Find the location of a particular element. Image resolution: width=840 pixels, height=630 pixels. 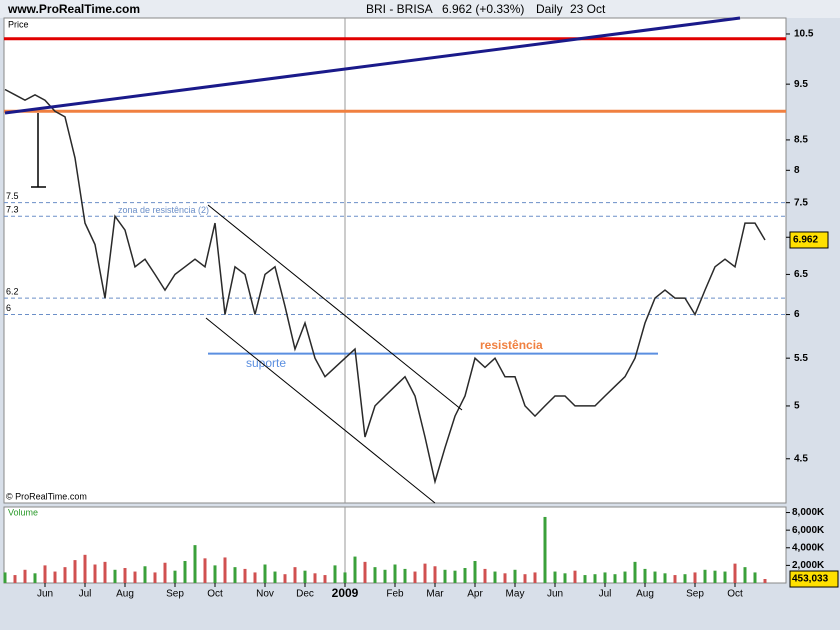

channel-lower is located at coordinates (320, 410).